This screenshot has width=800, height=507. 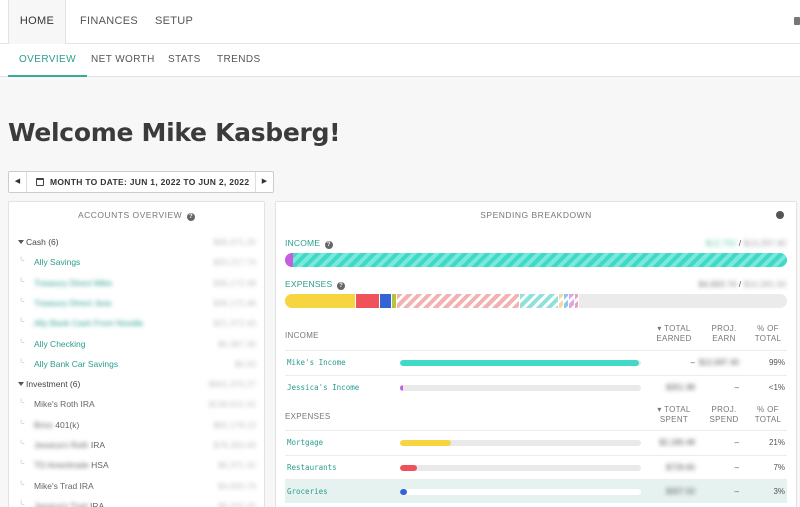 I want to click on income-row: Mike's Income – $12,697.40 99%, so click(x=536, y=362).